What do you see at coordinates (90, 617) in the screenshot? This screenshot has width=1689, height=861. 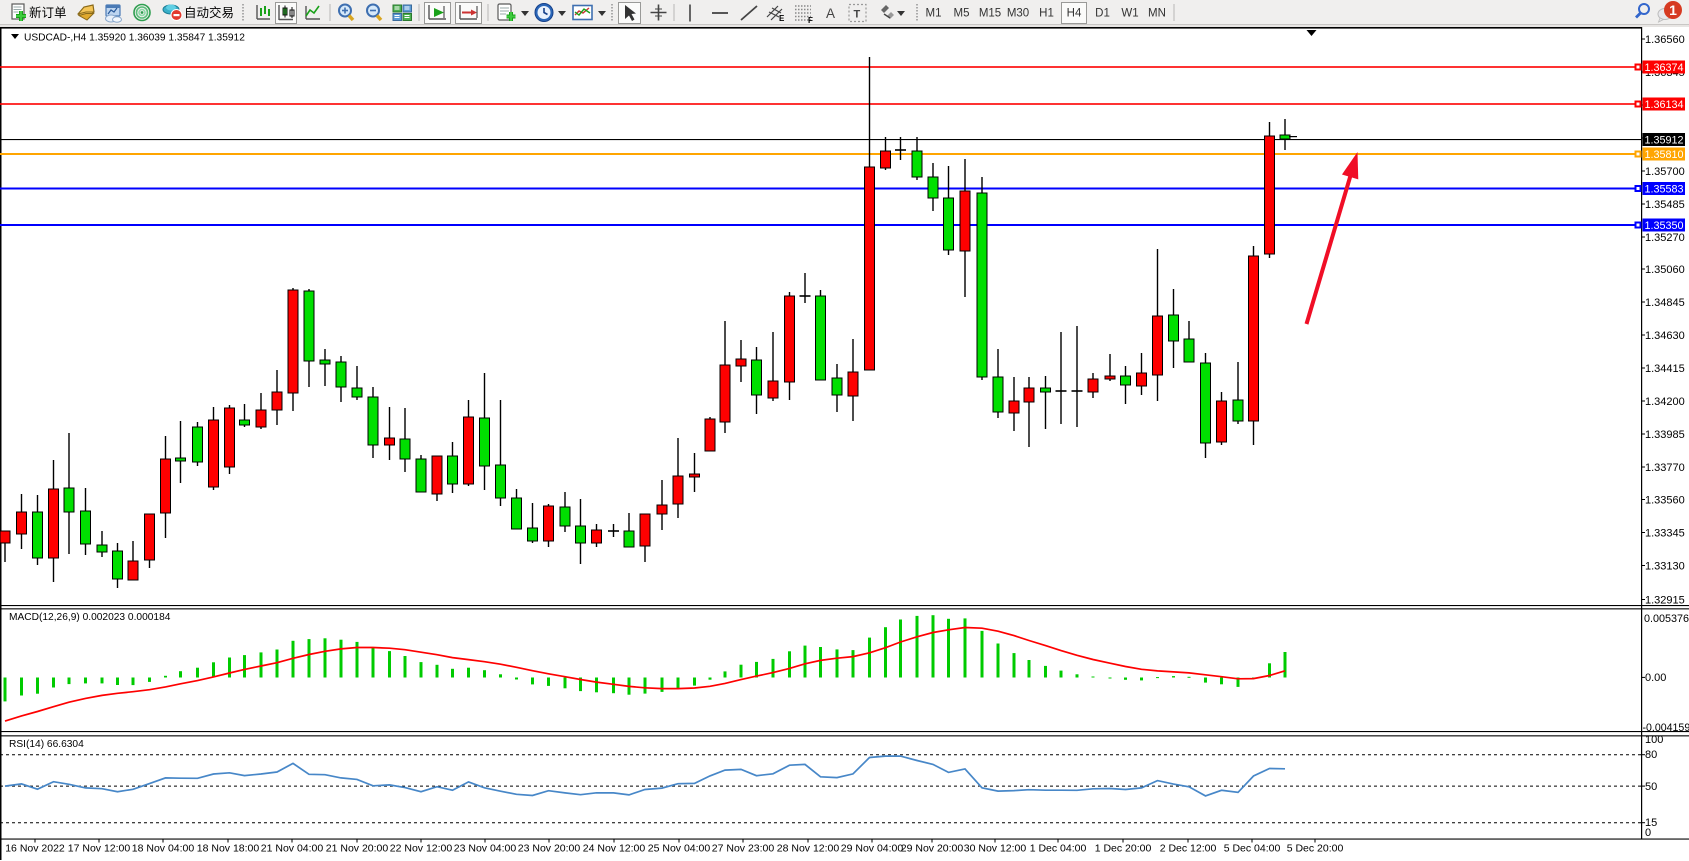 I see `svg-text:MACD(12,26,9) 0.002023 0.00018: MACD(12,26,9) 0.002023 0.000184` at bounding box center [90, 617].